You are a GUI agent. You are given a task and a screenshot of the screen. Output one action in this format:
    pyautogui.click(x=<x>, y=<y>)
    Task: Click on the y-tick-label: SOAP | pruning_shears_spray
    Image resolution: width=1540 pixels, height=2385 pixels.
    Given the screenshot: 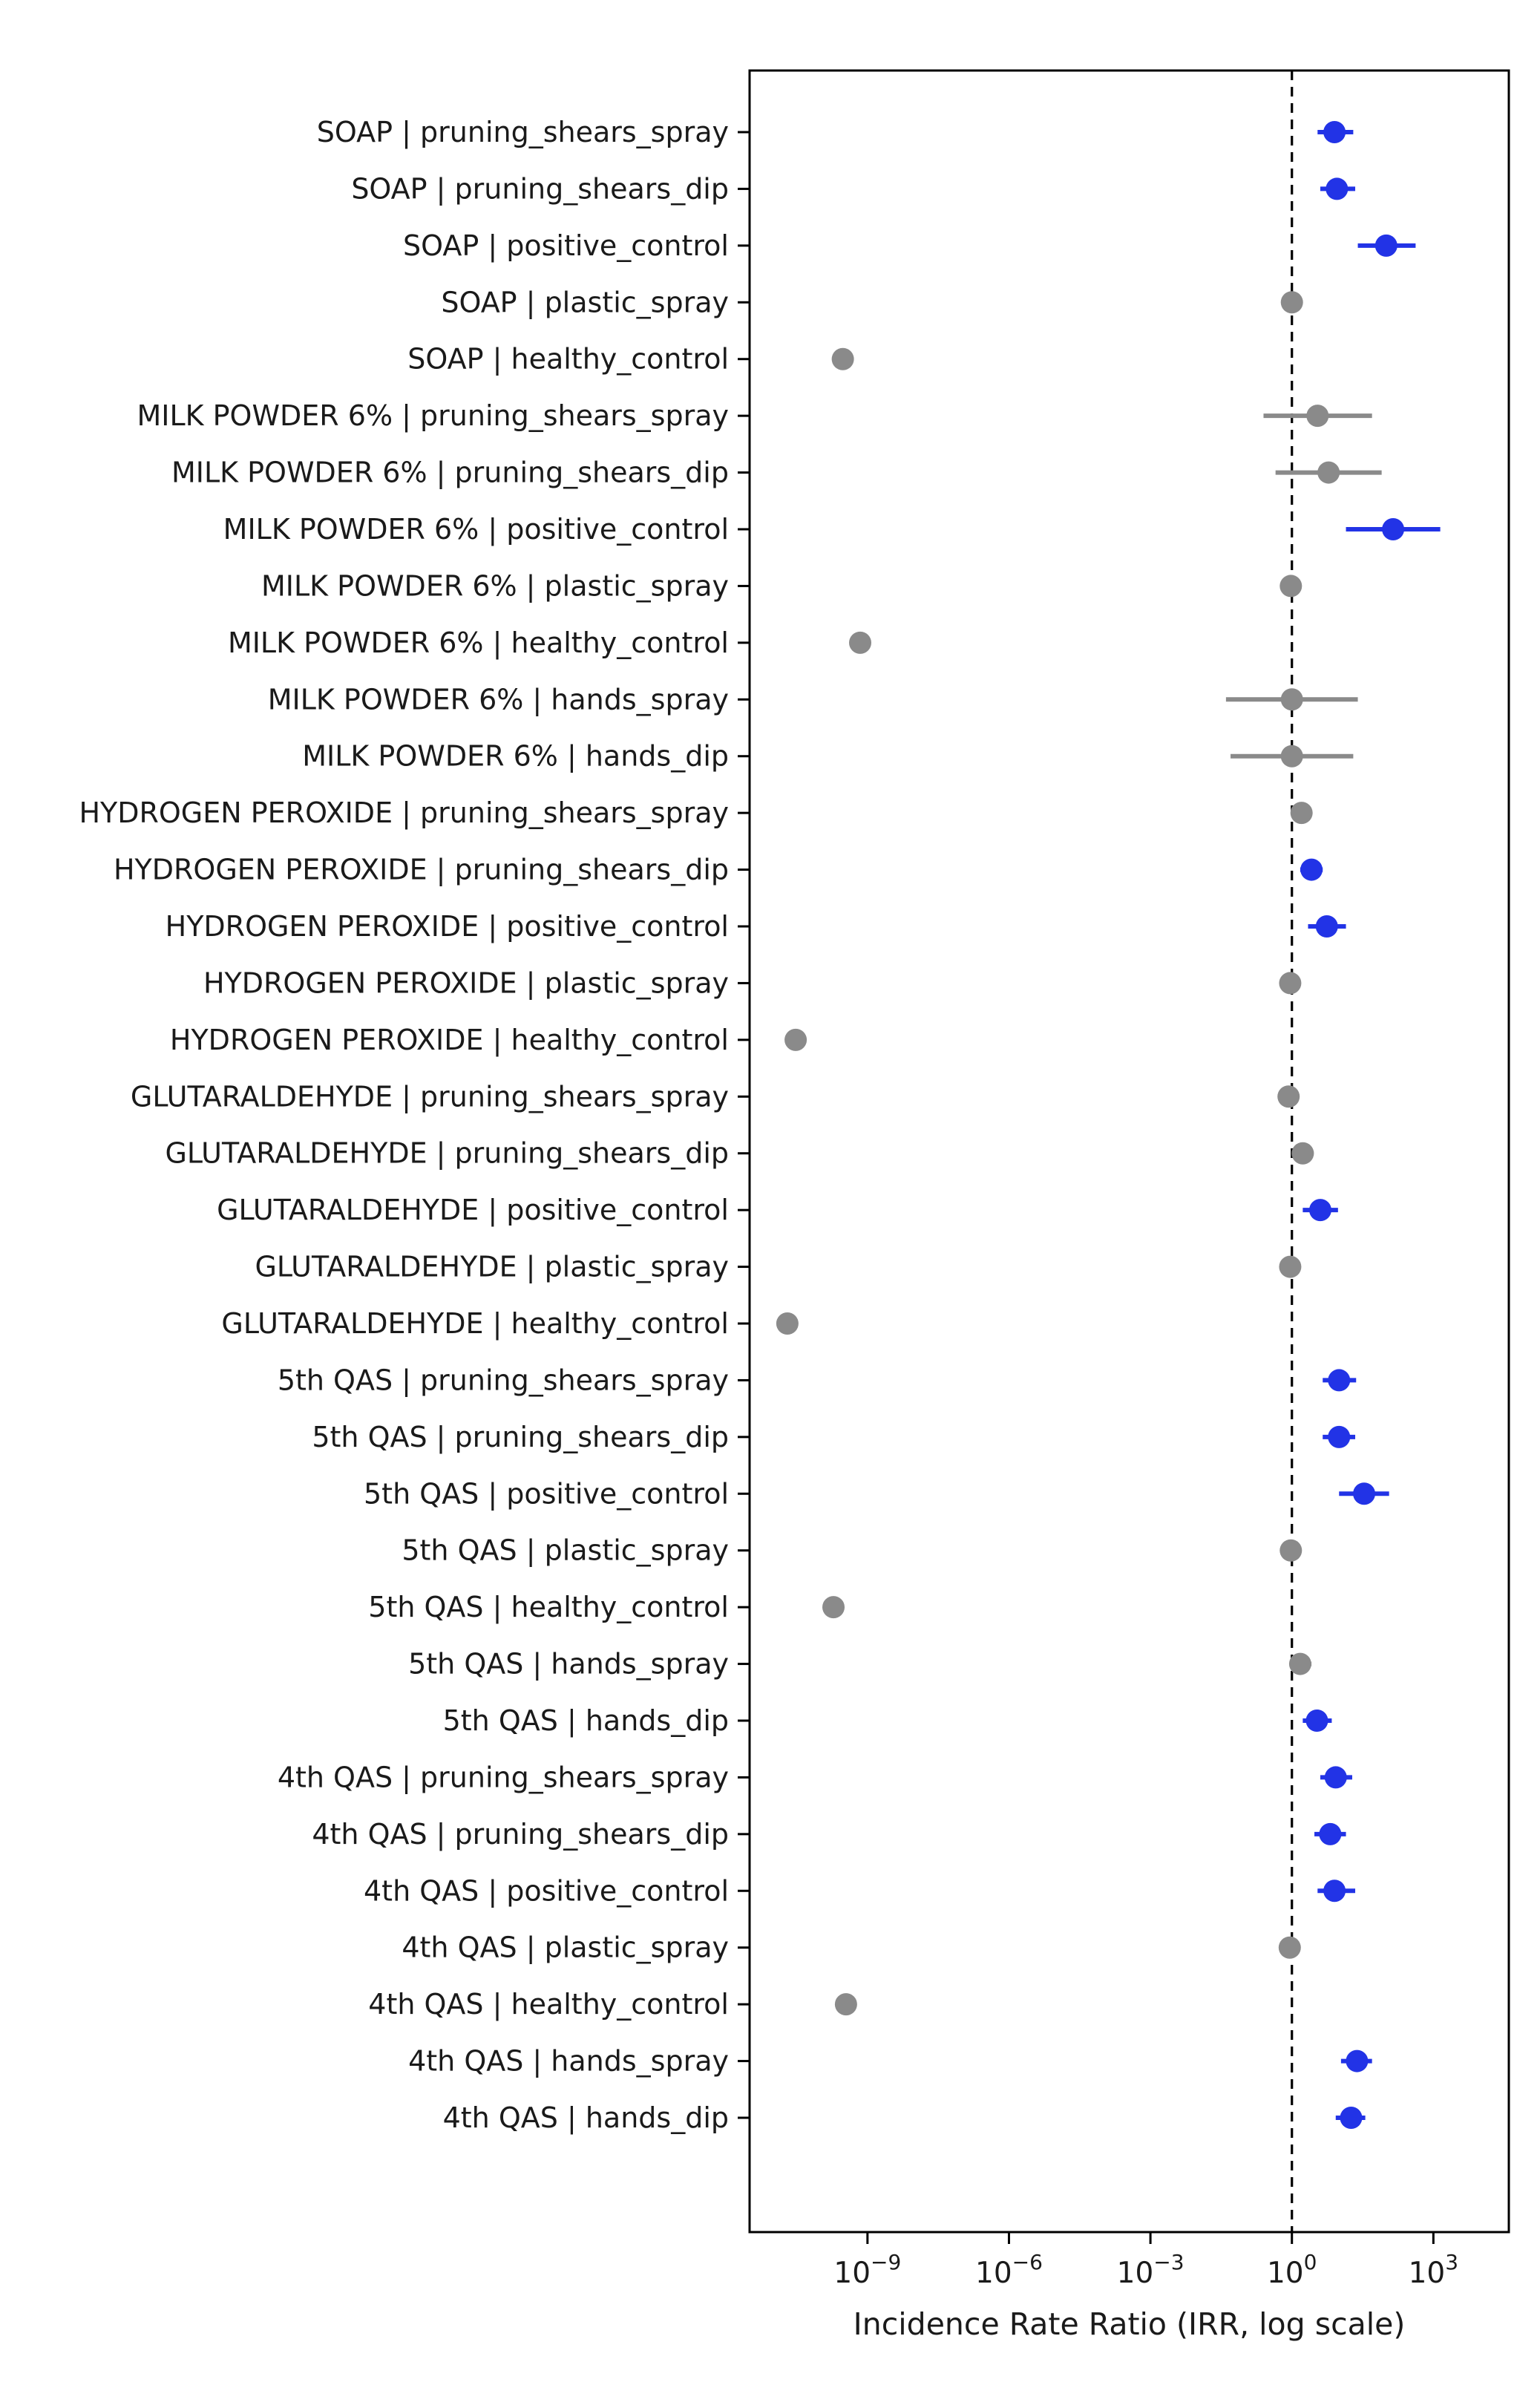 What is the action you would take?
    pyautogui.click(x=523, y=132)
    